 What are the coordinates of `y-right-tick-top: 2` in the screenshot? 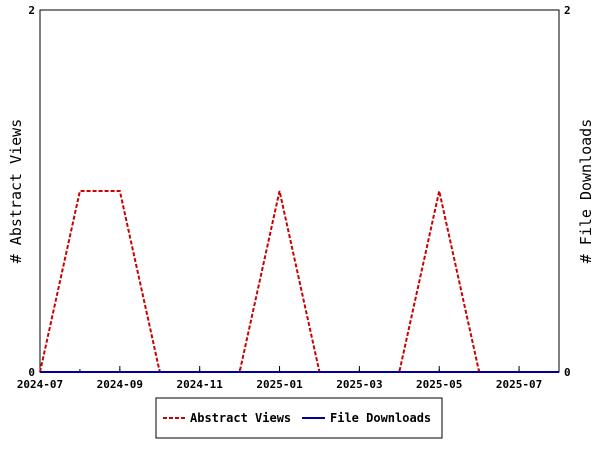 It's located at (567, 10).